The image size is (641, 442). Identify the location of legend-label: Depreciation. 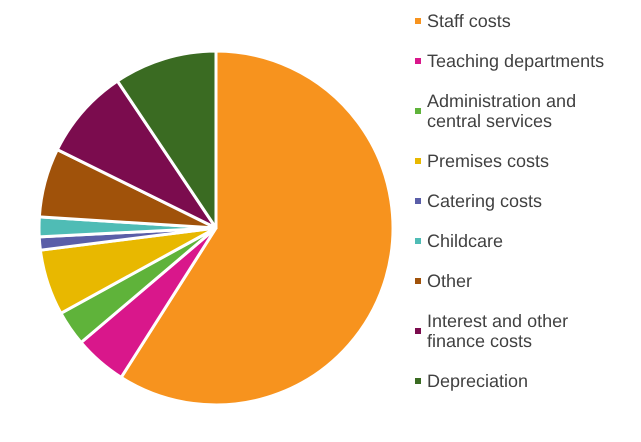
(477, 381).